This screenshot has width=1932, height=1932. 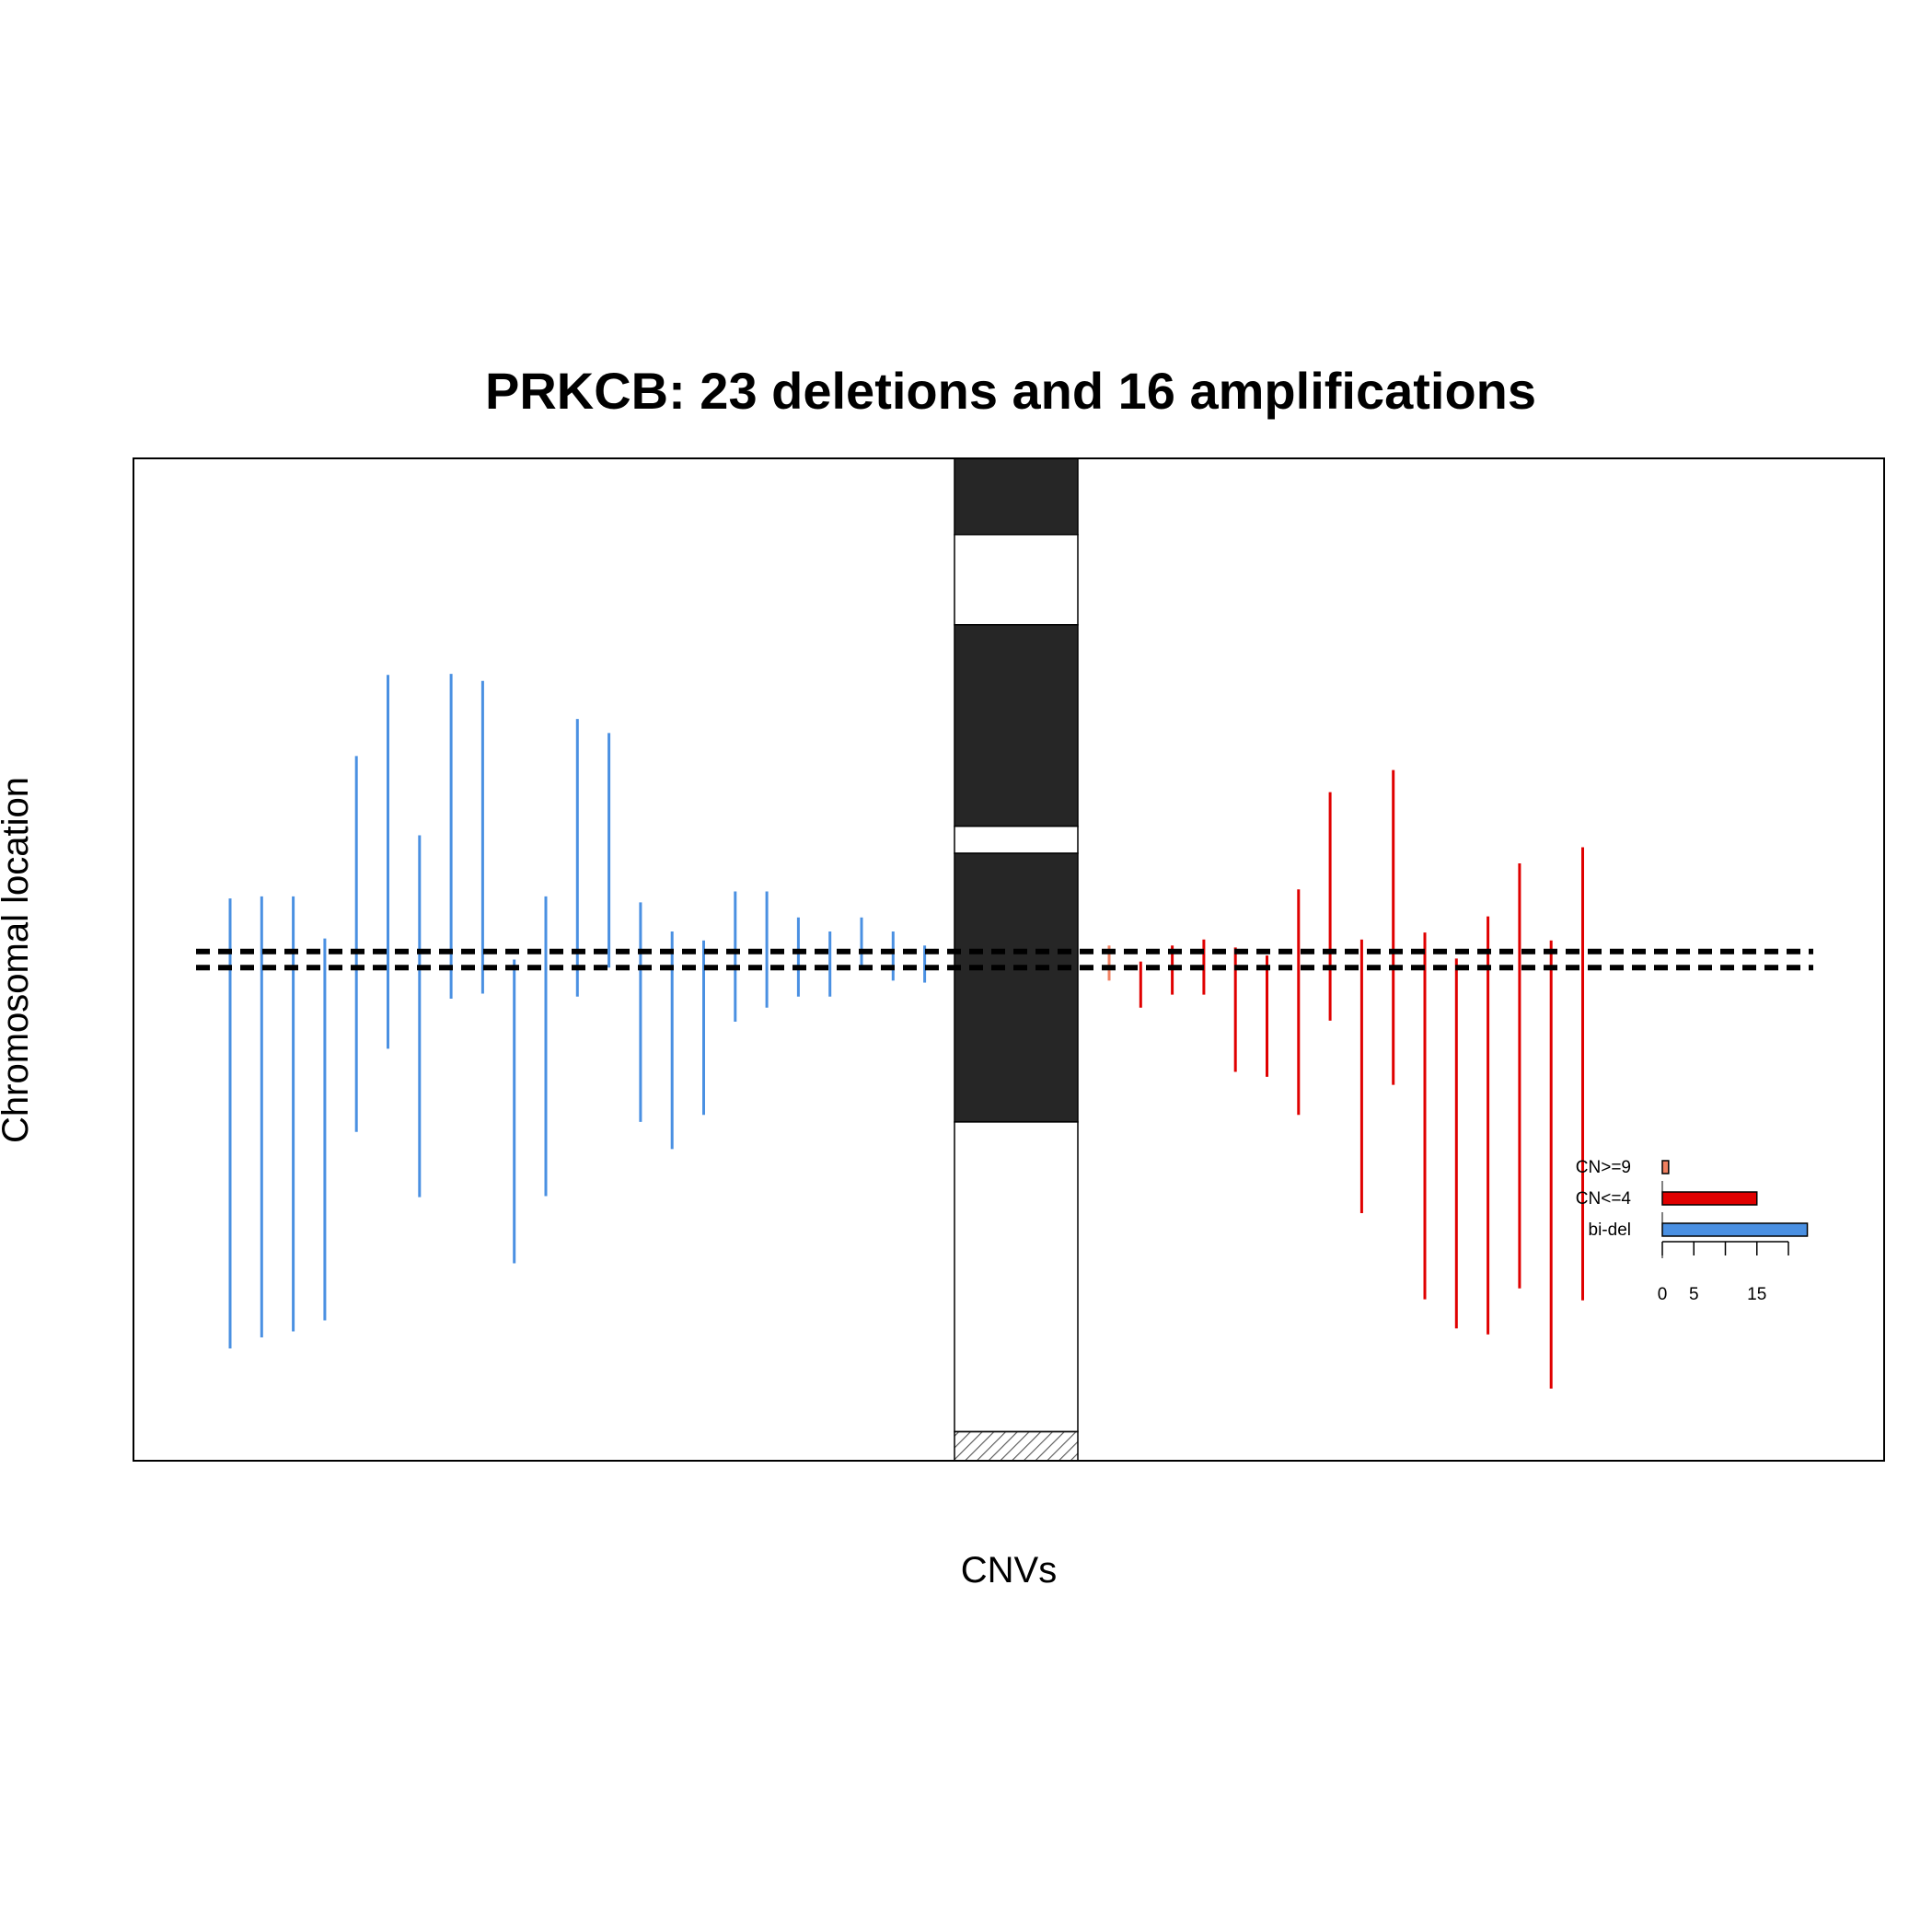 I want to click on legend-label-cnle4: CN<=4, so click(x=1604, y=1199).